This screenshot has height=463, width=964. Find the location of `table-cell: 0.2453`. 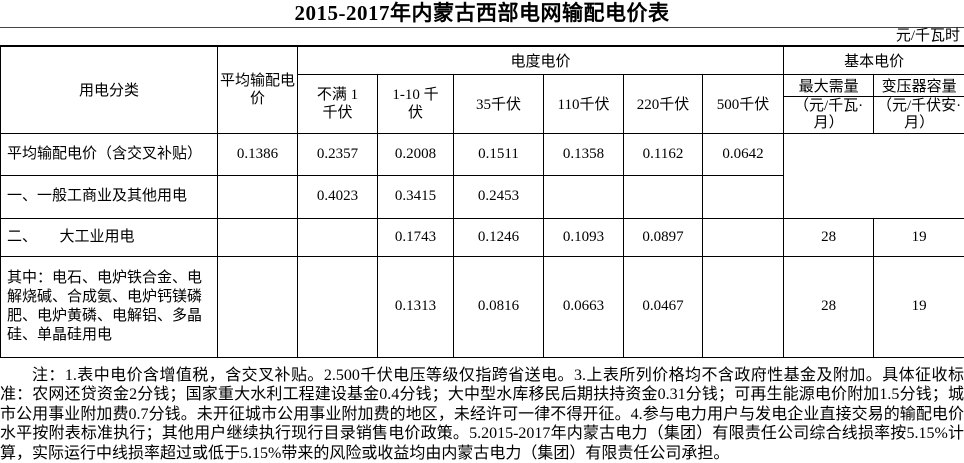

table-cell: 0.2453 is located at coordinates (499, 196).